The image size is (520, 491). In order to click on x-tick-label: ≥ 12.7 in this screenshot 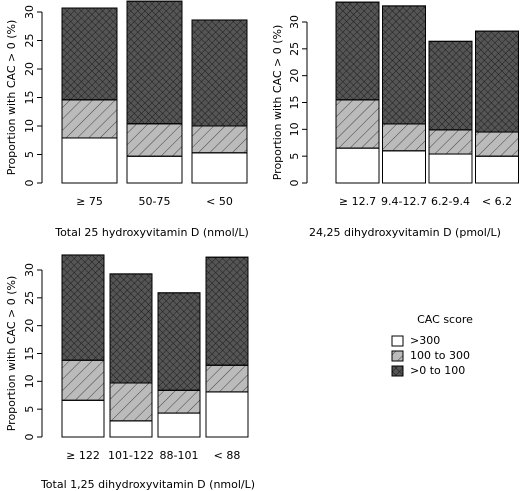, I will do `click(357, 201)`.